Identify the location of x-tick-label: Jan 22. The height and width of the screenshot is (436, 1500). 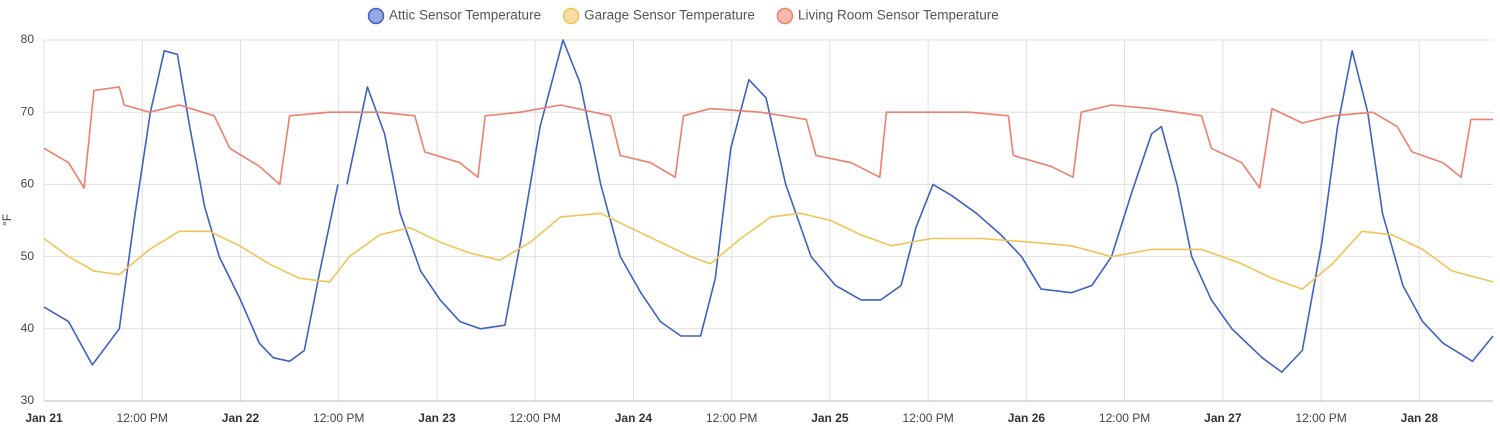
(241, 418).